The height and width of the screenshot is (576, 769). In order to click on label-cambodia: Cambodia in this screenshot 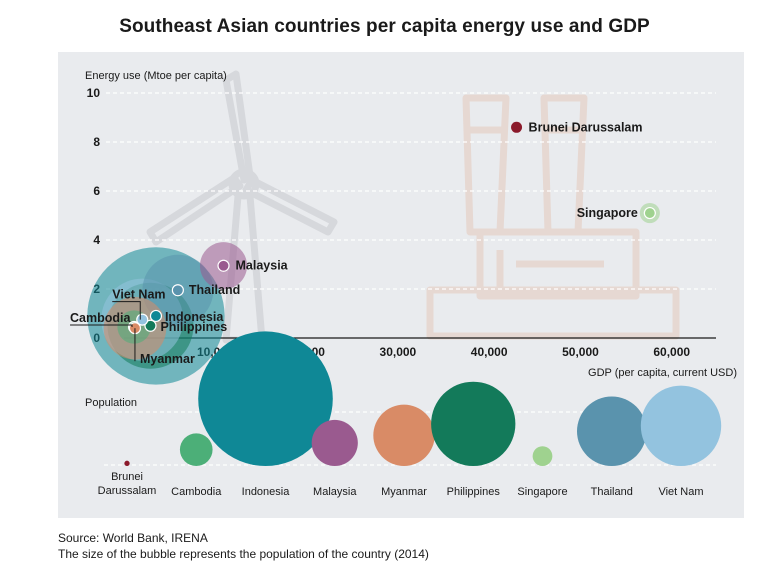, I will do `click(100, 318)`.